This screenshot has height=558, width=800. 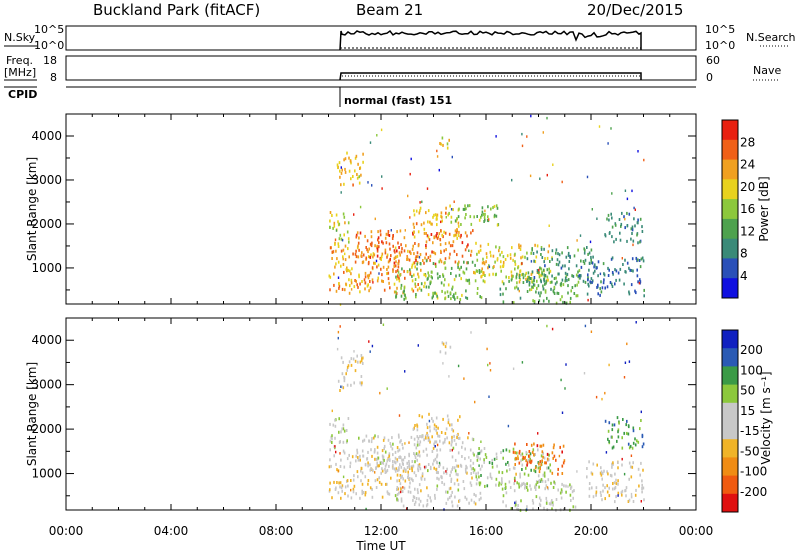 I want to click on velocity-colorbar-segment, so click(x=730, y=467).